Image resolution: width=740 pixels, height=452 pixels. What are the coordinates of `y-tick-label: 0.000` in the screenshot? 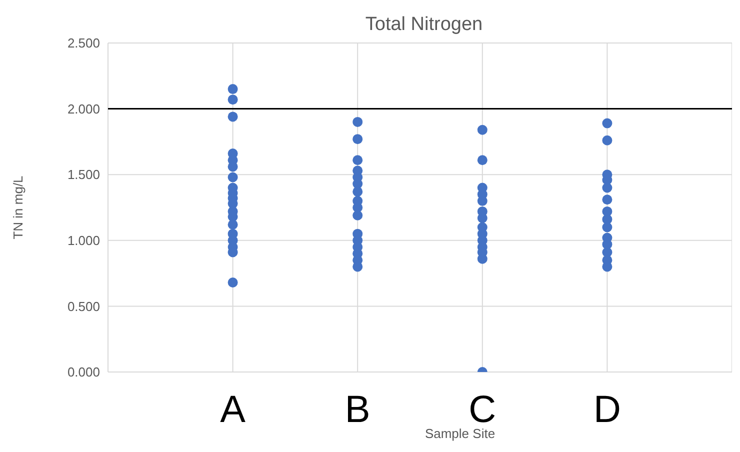 It's located at (83, 372).